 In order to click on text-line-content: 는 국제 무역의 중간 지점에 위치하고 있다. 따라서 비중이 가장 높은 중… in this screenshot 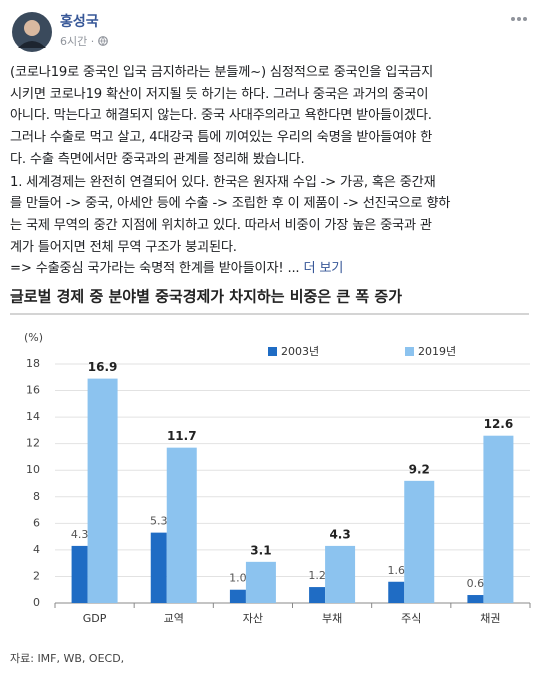, I will do `click(221, 225)`.